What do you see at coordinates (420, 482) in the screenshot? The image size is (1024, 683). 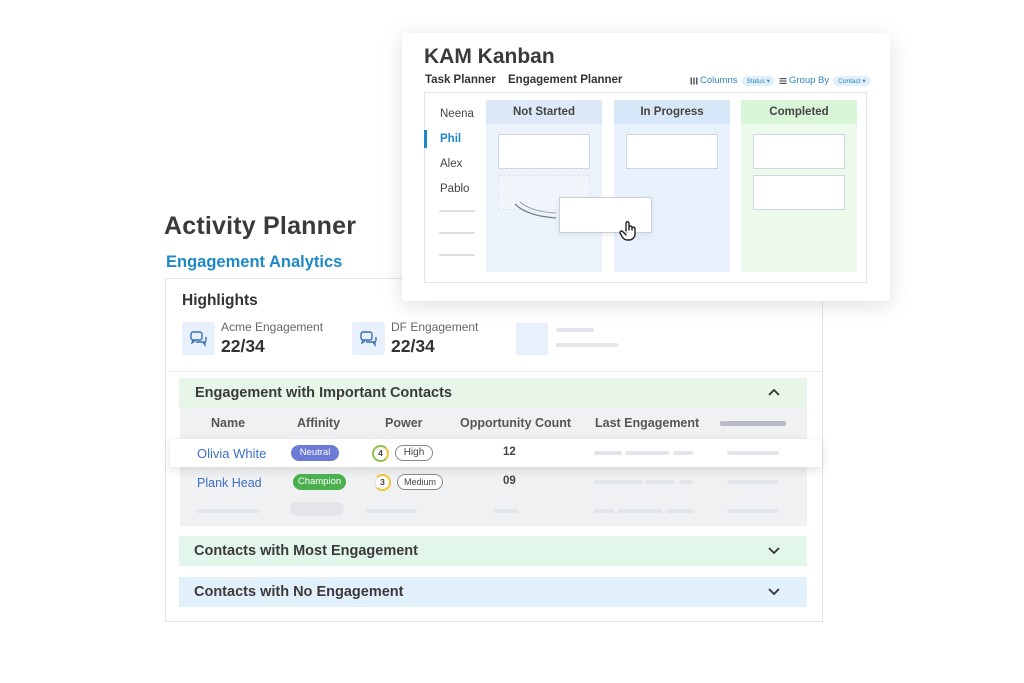 I see `power-level-pill: Medium` at bounding box center [420, 482].